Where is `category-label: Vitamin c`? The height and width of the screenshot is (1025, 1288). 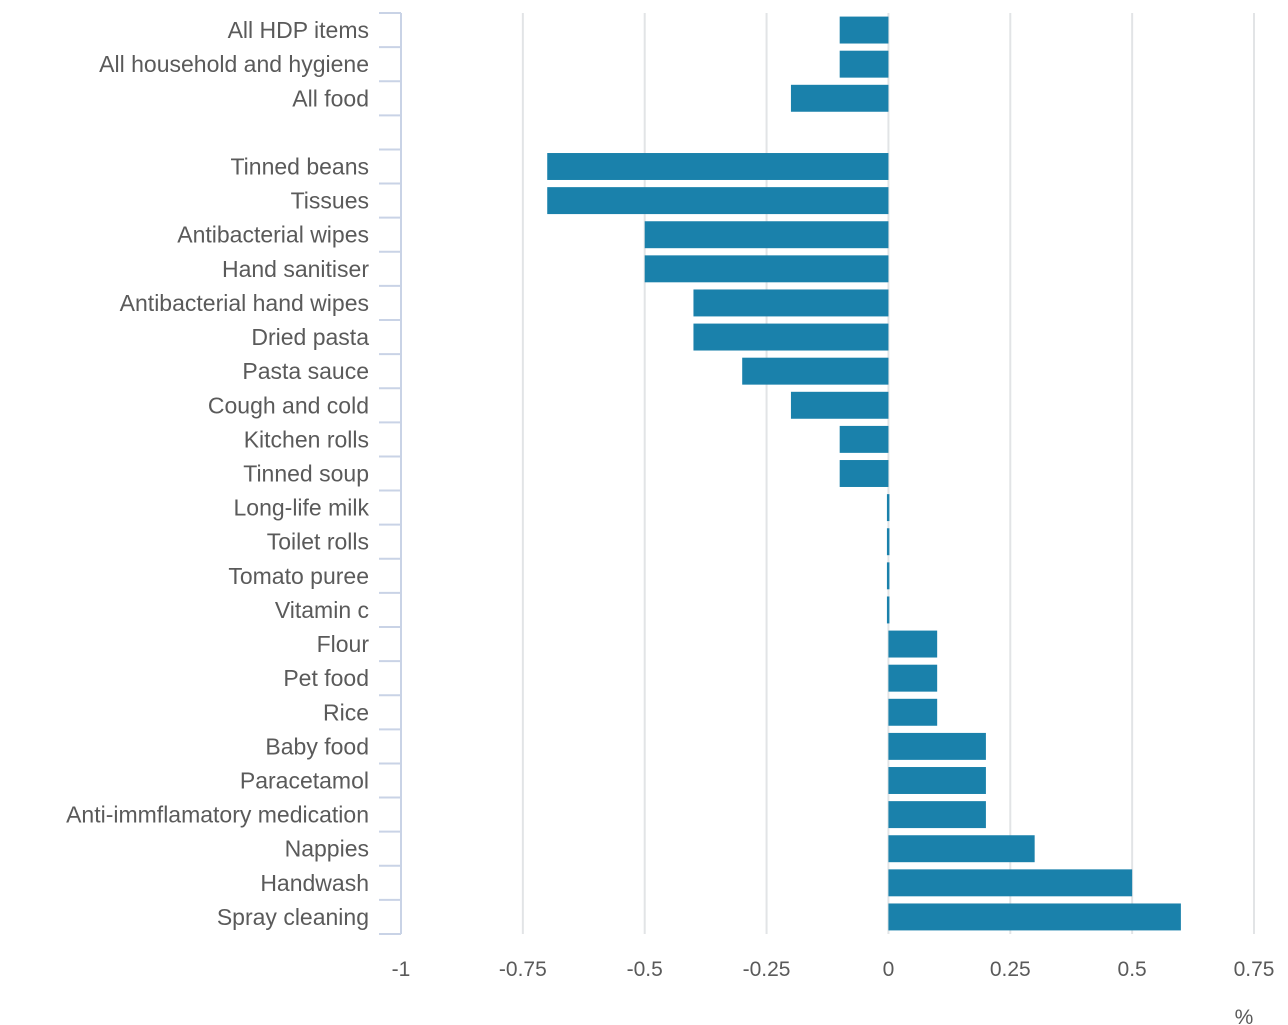 category-label: Vitamin c is located at coordinates (322, 610).